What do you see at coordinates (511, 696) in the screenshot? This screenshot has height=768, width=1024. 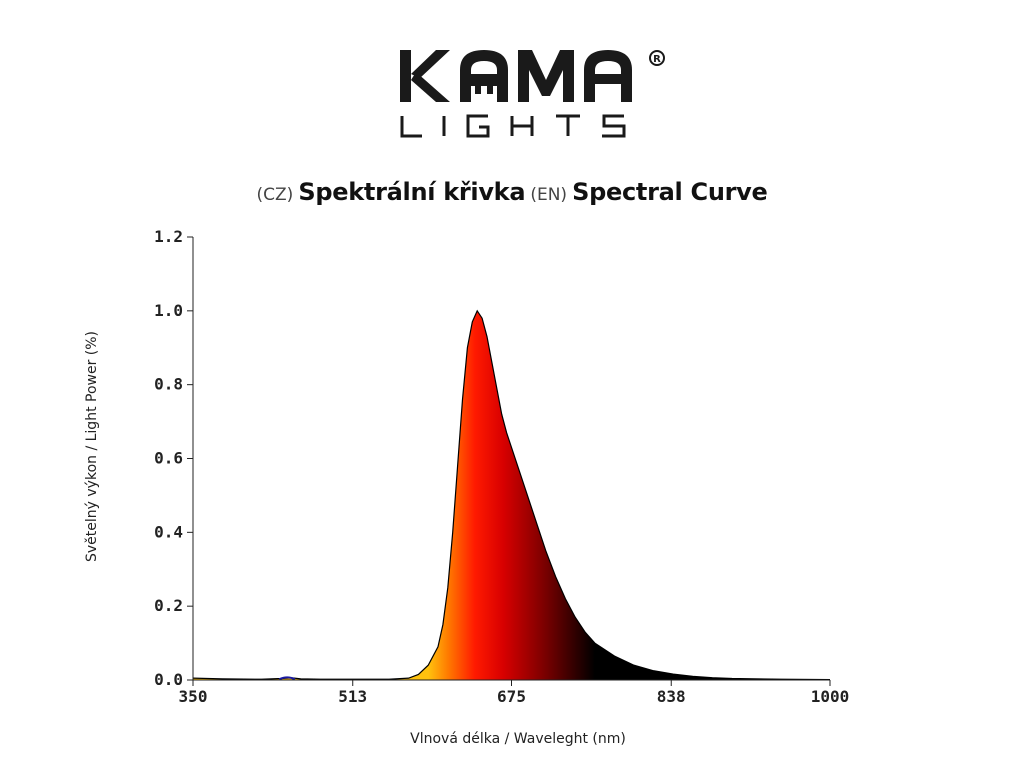 I see `x-tick-label: 675` at bounding box center [511, 696].